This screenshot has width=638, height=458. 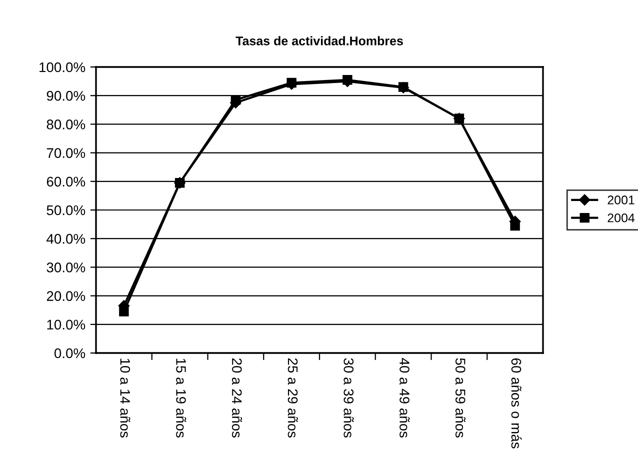 I want to click on x-tick-label: 20 a 24 años, so click(x=237, y=398).